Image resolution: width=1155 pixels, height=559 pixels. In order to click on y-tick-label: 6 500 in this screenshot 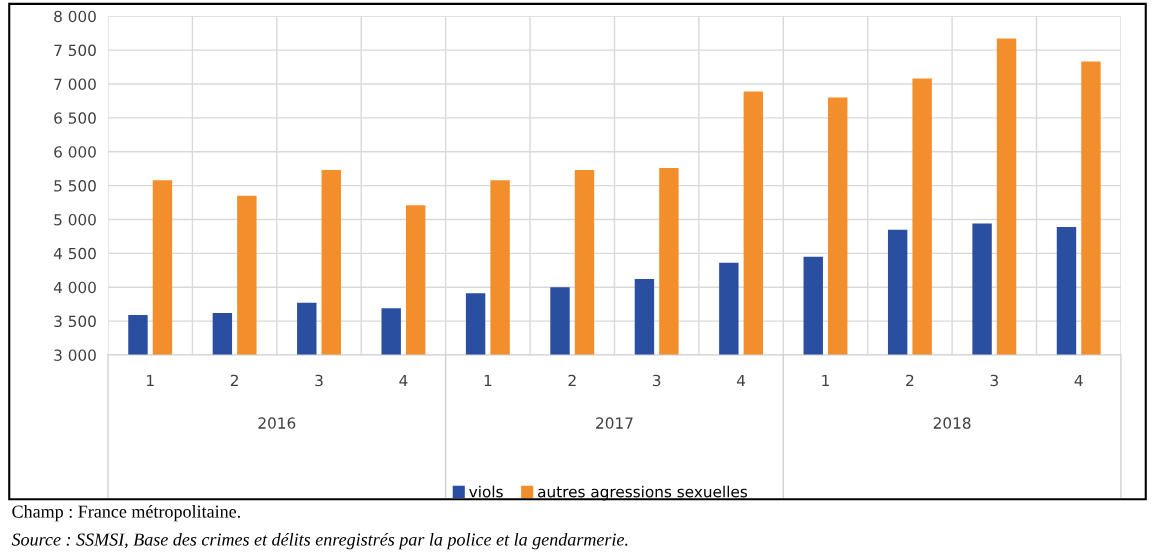, I will do `click(75, 118)`.